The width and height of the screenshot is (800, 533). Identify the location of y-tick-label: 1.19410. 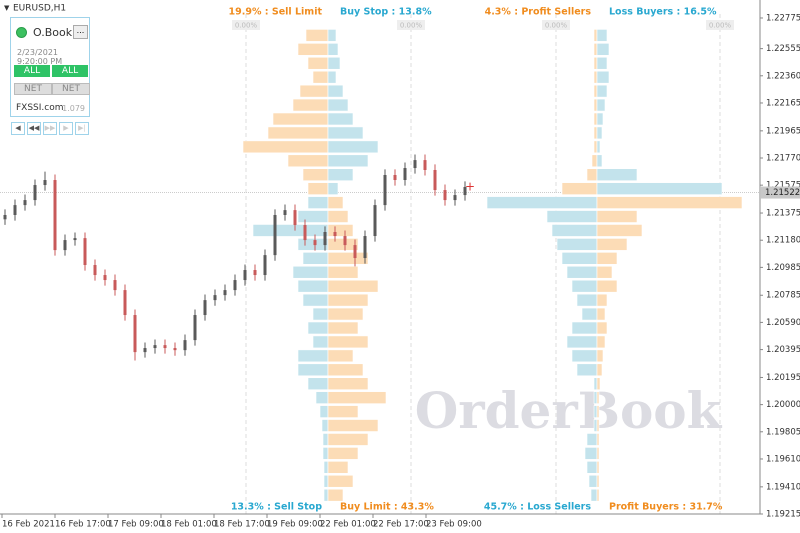
(783, 487).